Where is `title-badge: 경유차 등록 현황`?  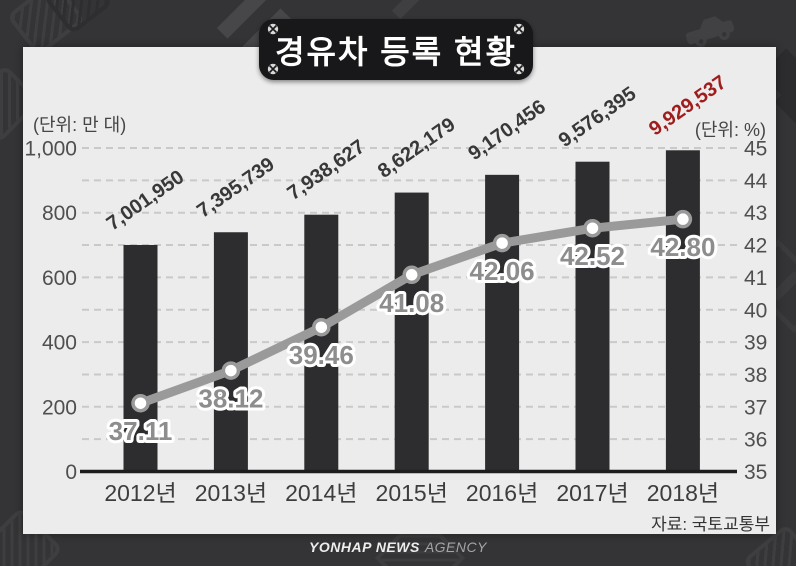 title-badge: 경유차 등록 현황 is located at coordinates (396, 49).